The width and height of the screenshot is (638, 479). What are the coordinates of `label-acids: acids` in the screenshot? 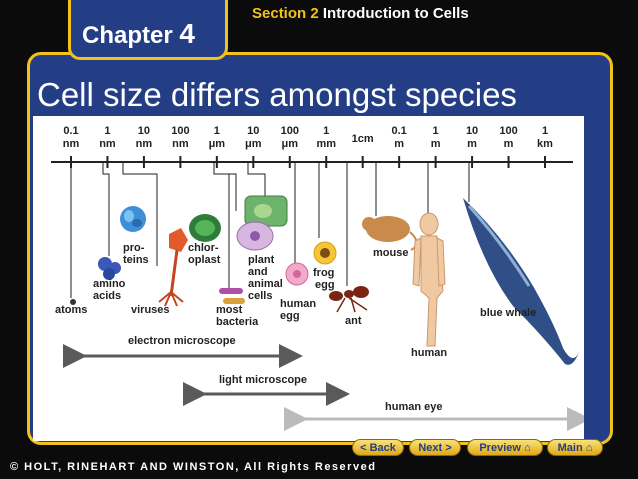 It's located at (107, 296).